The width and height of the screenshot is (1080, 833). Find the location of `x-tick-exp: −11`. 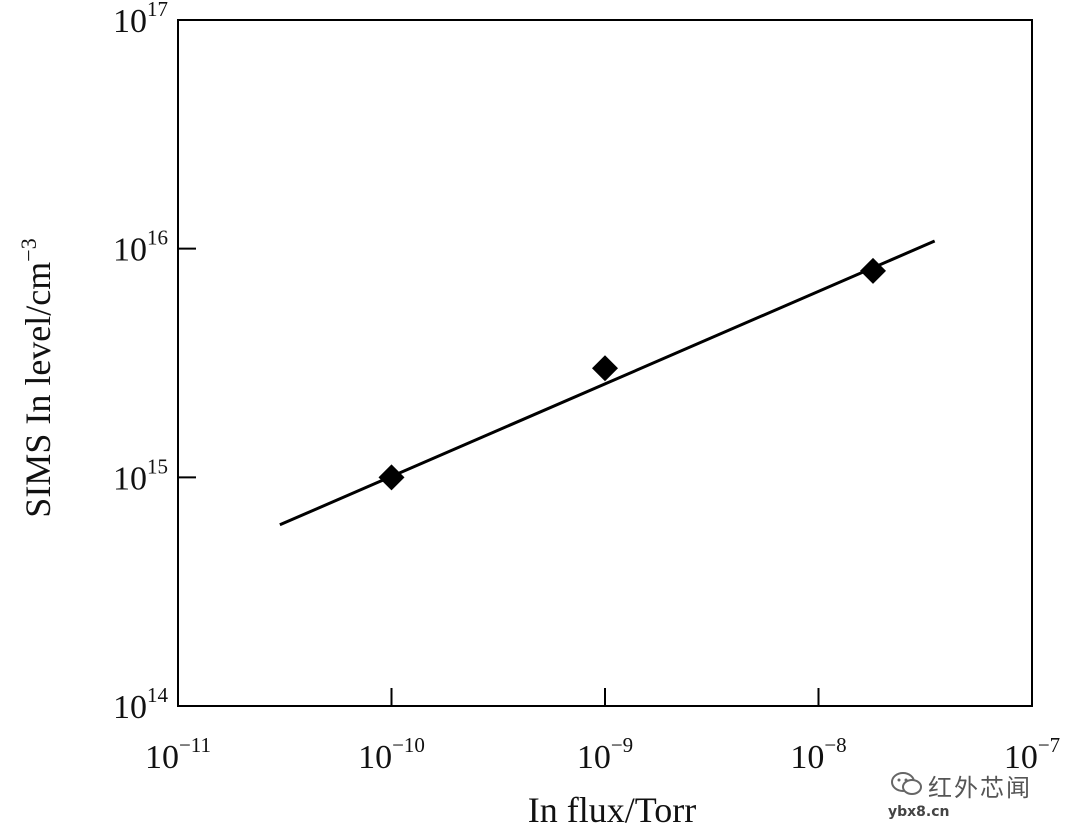

x-tick-exp: −11 is located at coordinates (195, 745).